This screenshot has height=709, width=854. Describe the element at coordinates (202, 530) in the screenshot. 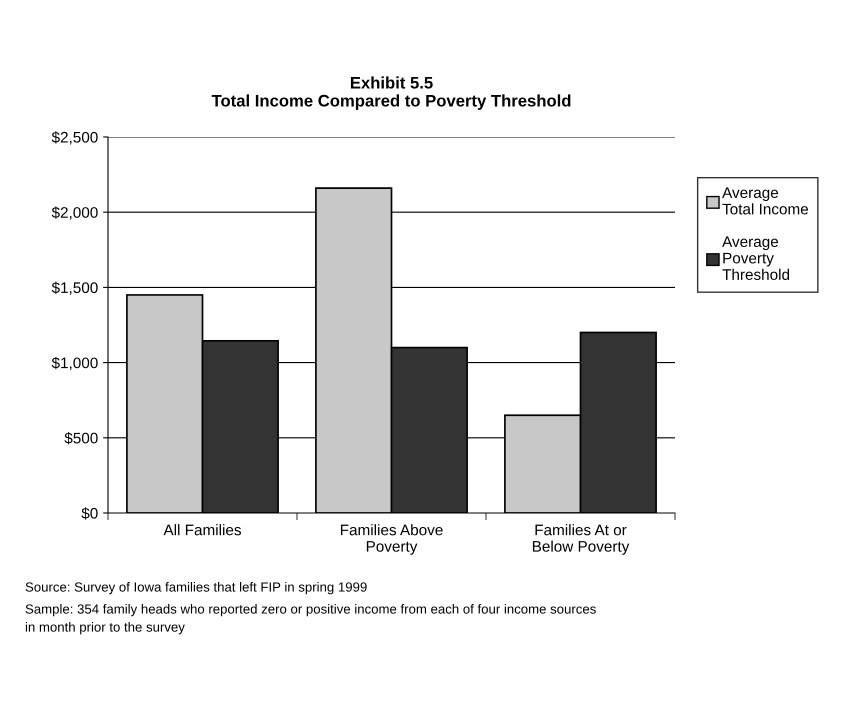

I see `x-tick-label: All Families` at that location.